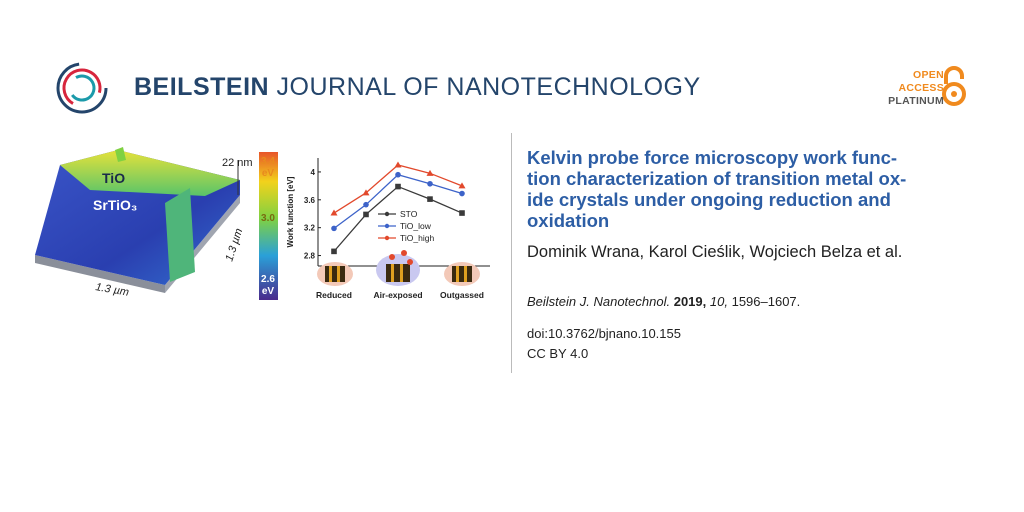 This screenshot has width=1024, height=512. I want to click on badge-line: PLATINUM, so click(916, 101).